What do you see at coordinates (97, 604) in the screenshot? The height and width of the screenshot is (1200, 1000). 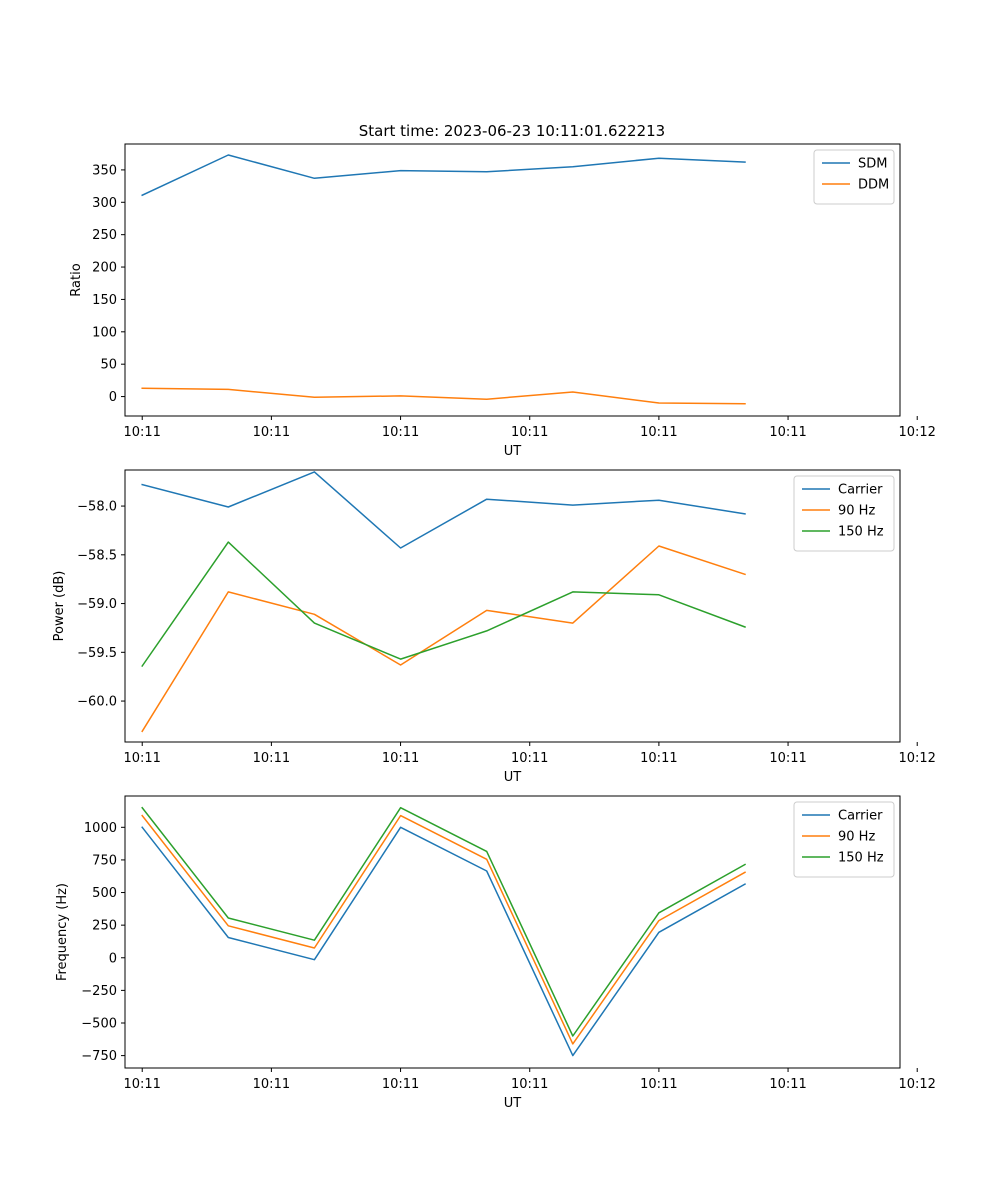 I see `y-tick-label: −59.0` at bounding box center [97, 604].